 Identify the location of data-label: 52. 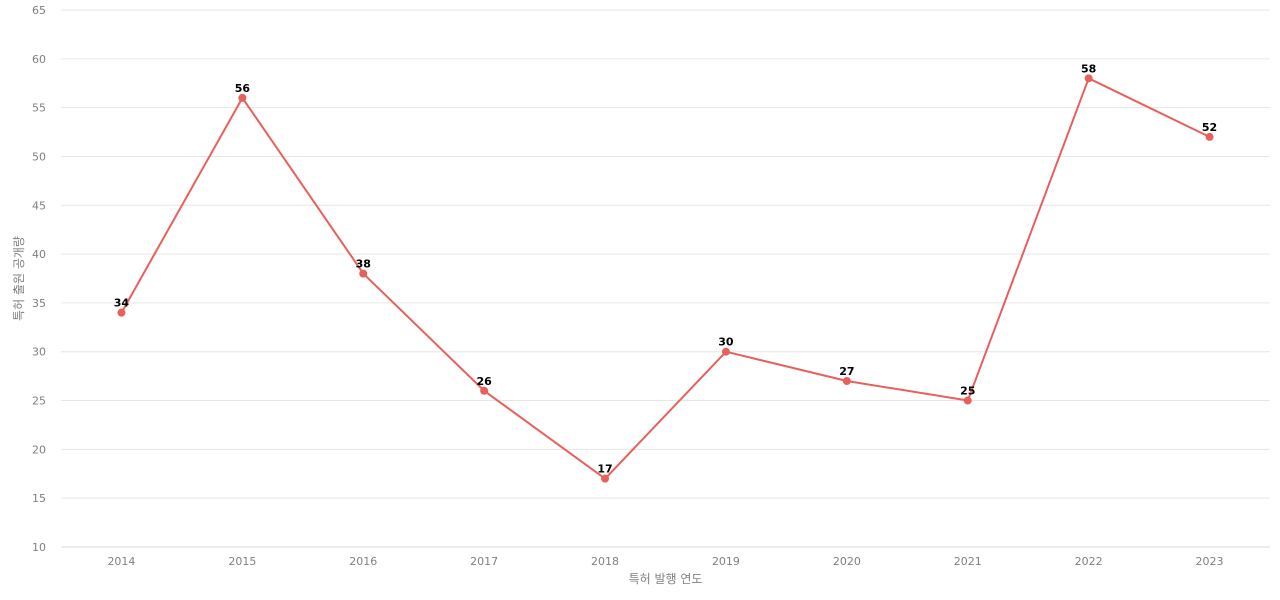
(1209, 127).